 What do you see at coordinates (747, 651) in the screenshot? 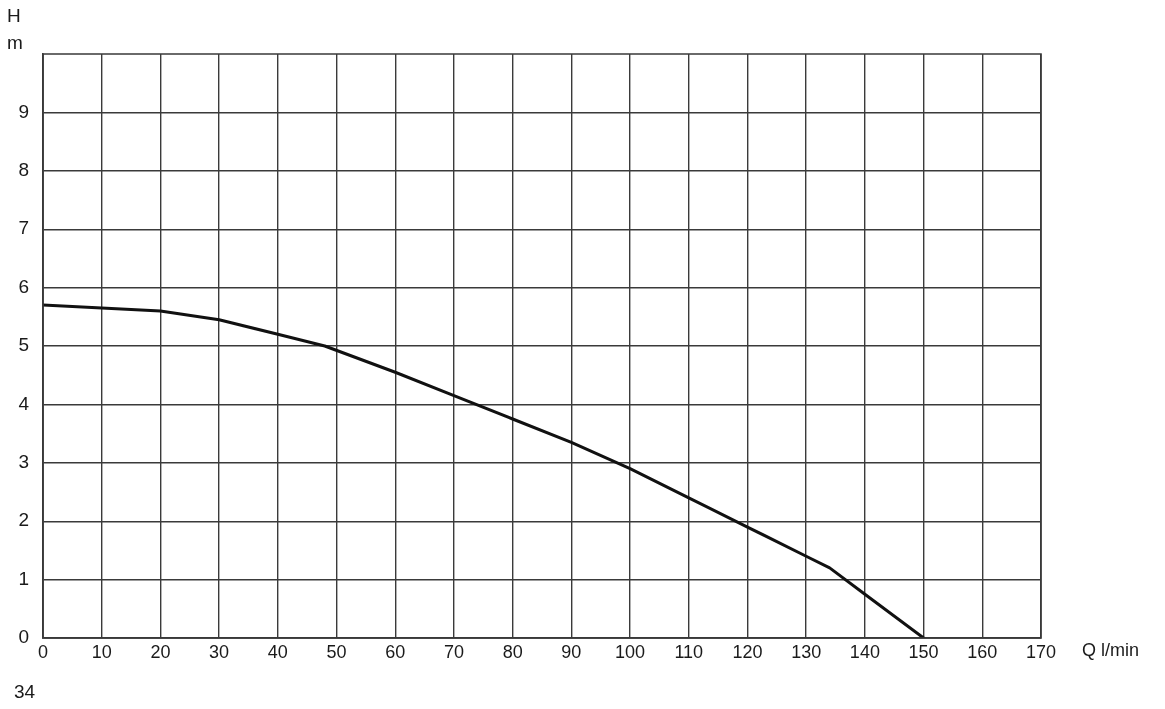
I see `x-tick-label: 120` at bounding box center [747, 651].